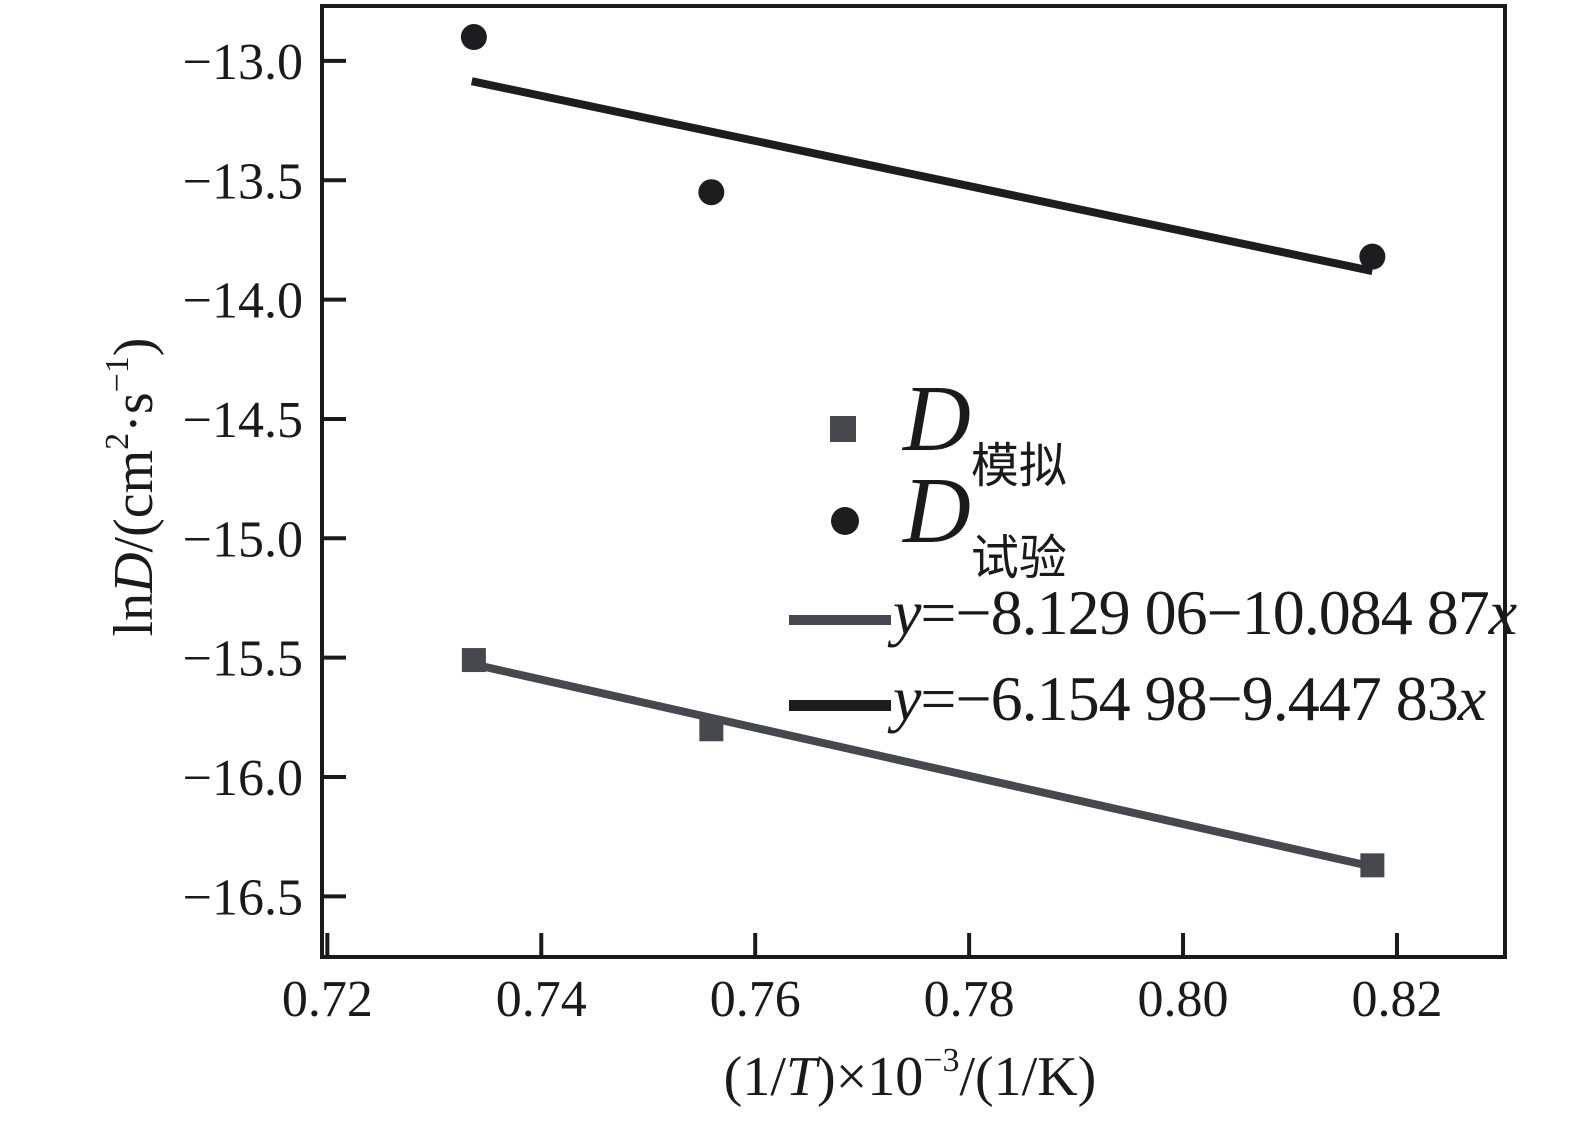 The image size is (1575, 1126). What do you see at coordinates (870, 1077) in the screenshot?
I see `x-title-part: )×10` at bounding box center [870, 1077].